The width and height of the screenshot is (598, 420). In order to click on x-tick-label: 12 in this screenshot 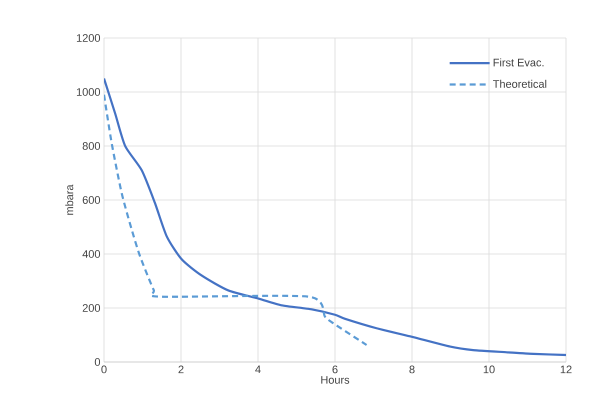, I will do `click(566, 370)`.